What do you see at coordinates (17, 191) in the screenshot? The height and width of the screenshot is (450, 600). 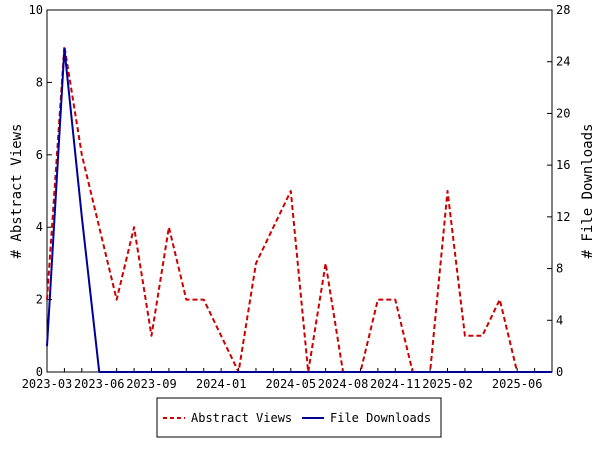 I see `y-axis-title: # Abstract Views` at bounding box center [17, 191].